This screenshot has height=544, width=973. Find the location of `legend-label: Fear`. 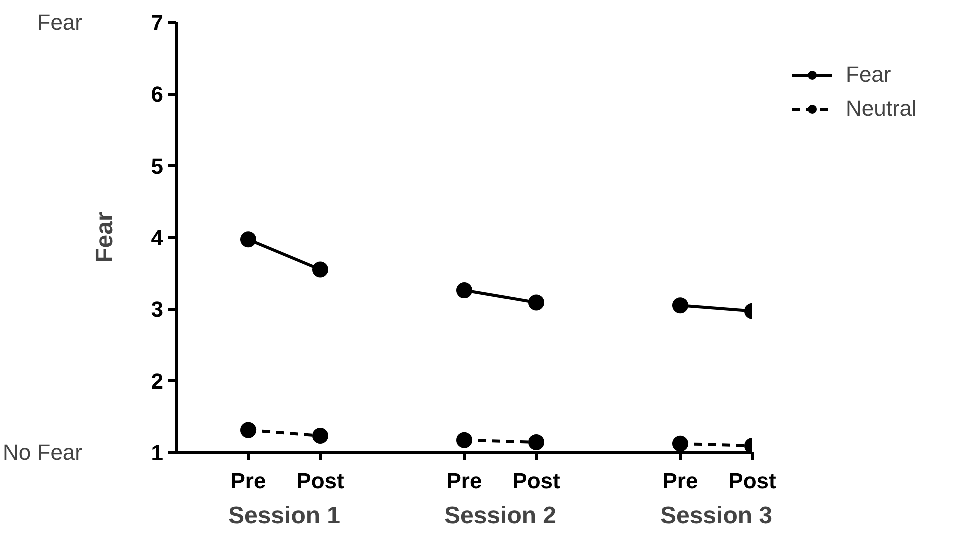

legend-label: Fear is located at coordinates (869, 75).